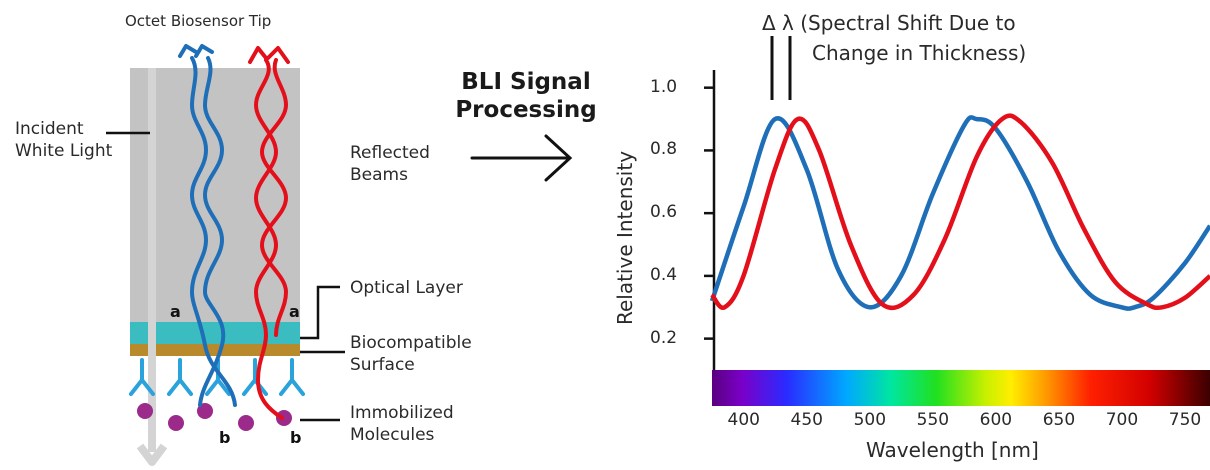 The width and height of the screenshot is (1210, 470). What do you see at coordinates (198, 21) in the screenshot?
I see `tip-title: Octet Biosensor Tip` at bounding box center [198, 21].